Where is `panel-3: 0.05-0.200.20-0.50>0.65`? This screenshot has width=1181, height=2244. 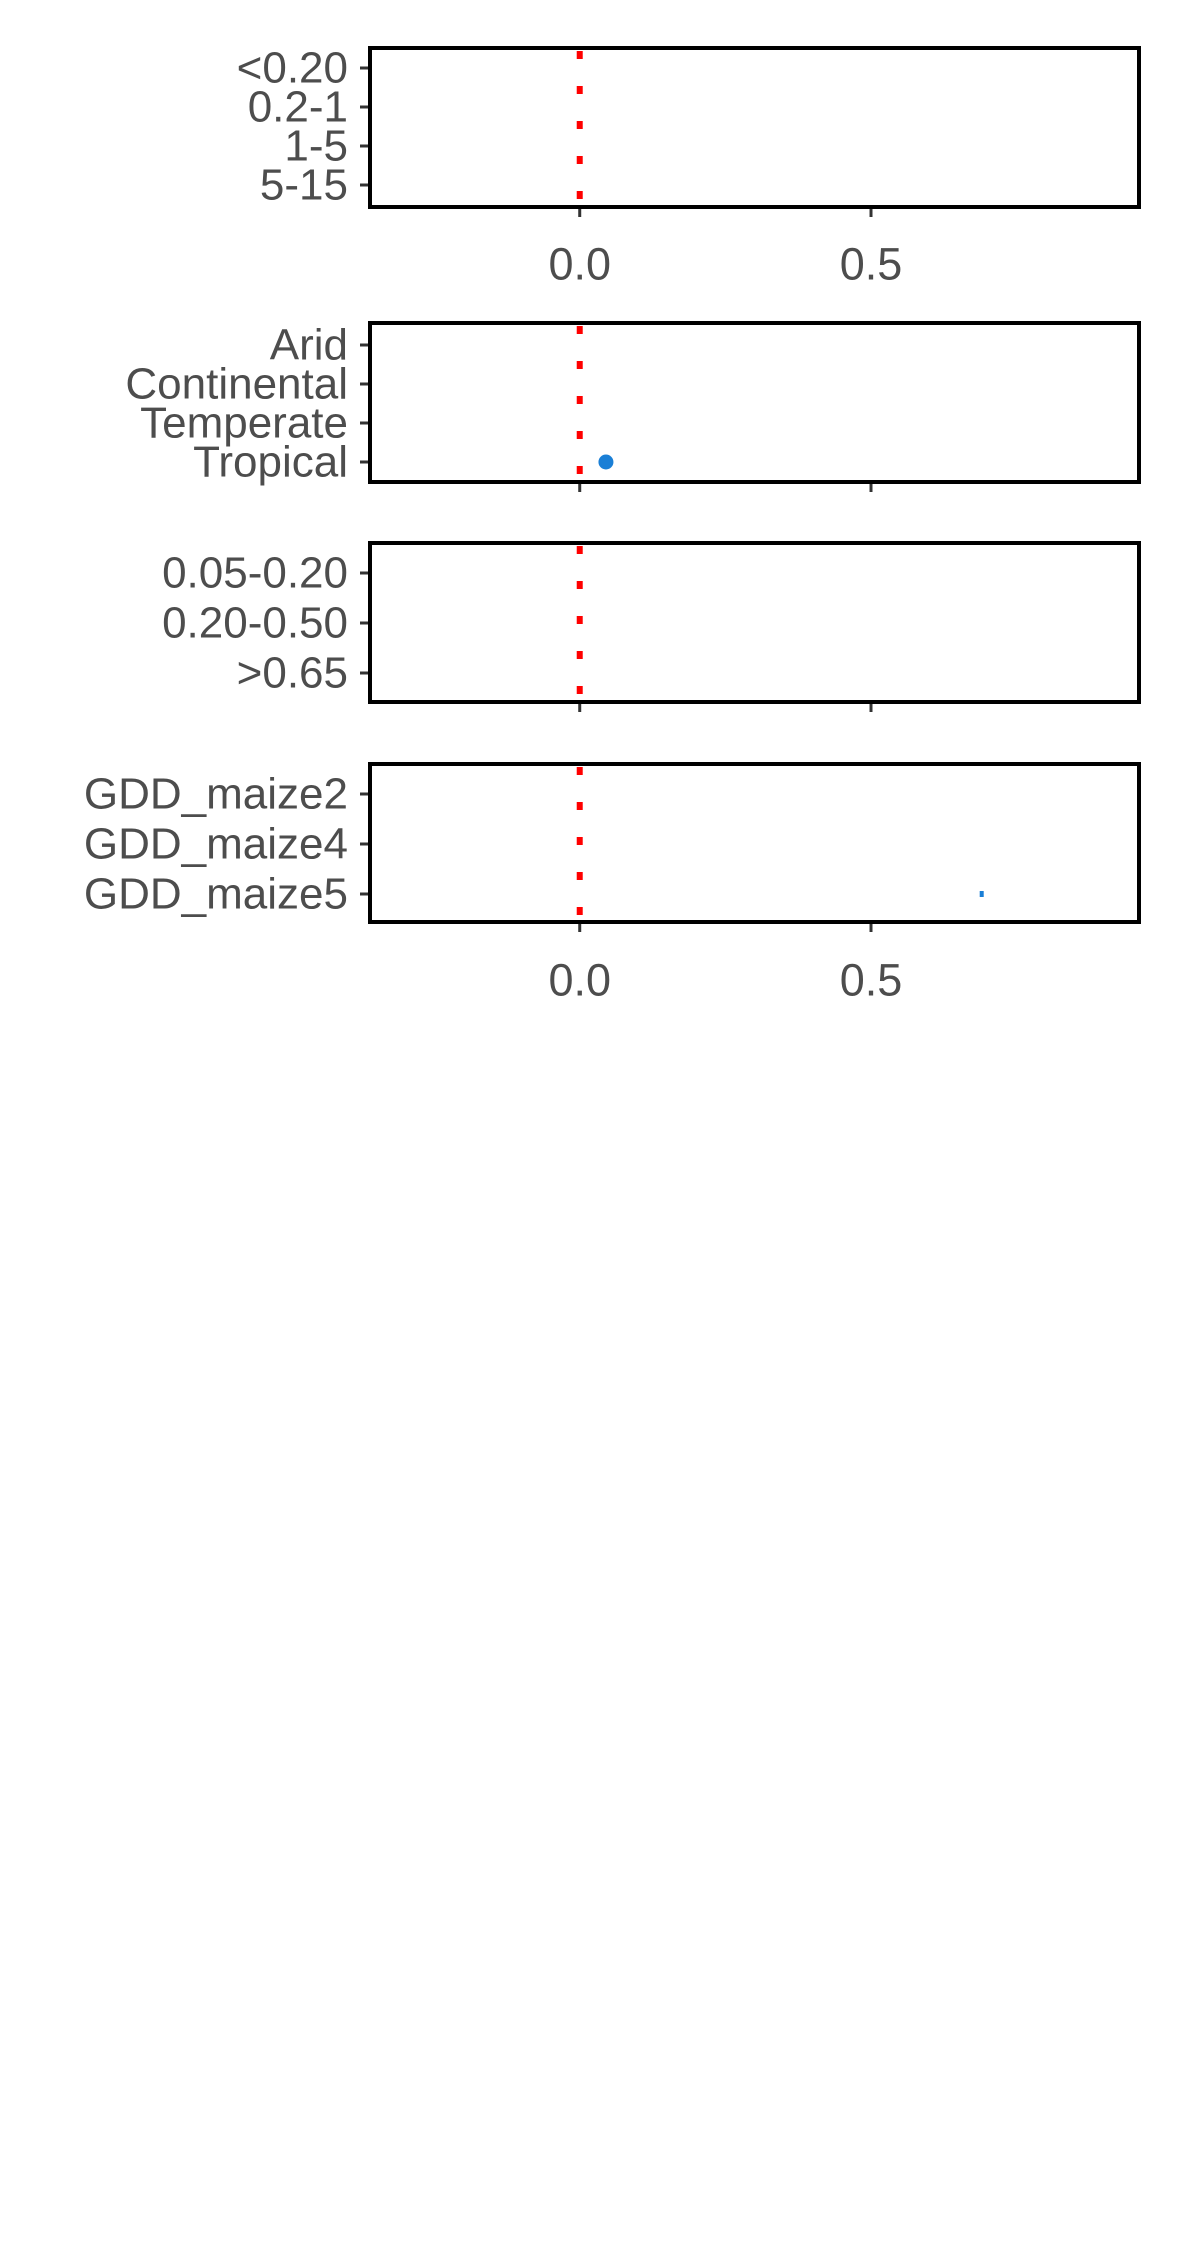
panel-3: 0.05-0.200.20-0.50>0.65 is located at coordinates (651, 626).